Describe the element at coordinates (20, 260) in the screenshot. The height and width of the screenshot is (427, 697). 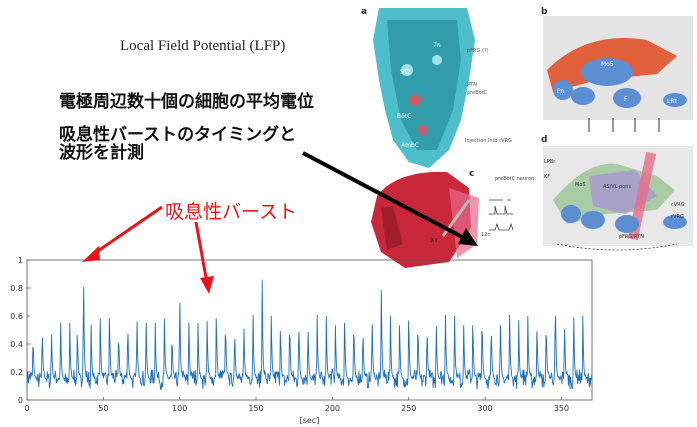
I see `y-tick-label: 1` at that location.